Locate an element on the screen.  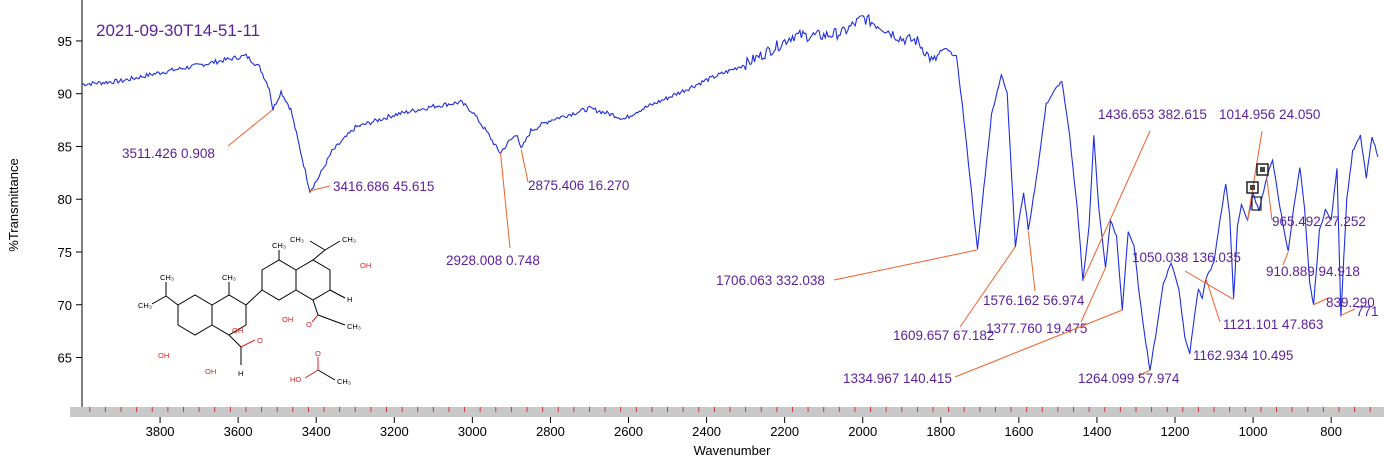
peak-label: 771 is located at coordinates (1367, 311).